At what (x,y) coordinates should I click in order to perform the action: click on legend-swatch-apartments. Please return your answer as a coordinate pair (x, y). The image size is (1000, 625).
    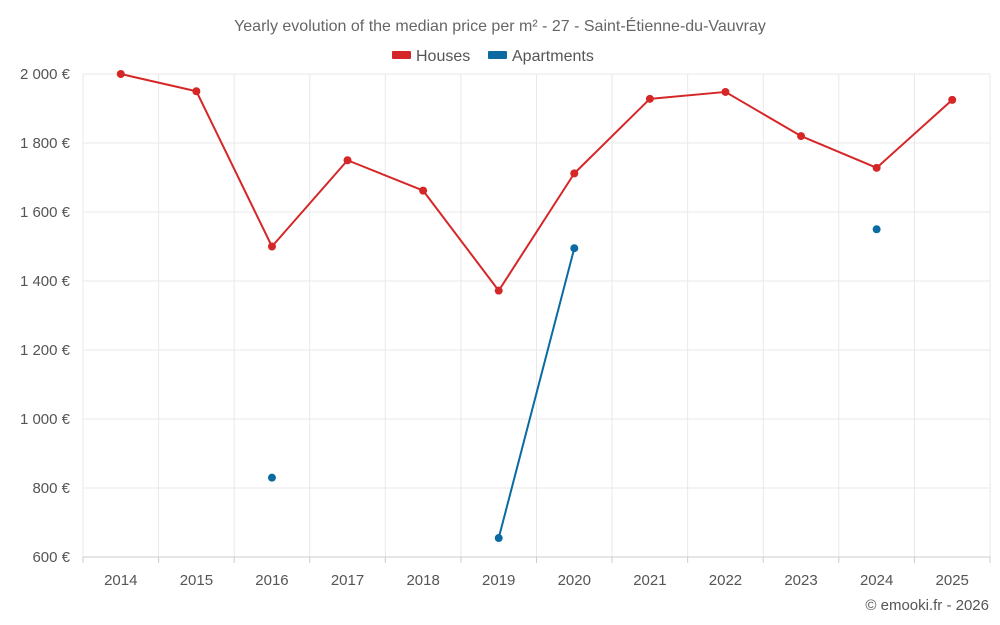
    Looking at the image, I should click on (497, 55).